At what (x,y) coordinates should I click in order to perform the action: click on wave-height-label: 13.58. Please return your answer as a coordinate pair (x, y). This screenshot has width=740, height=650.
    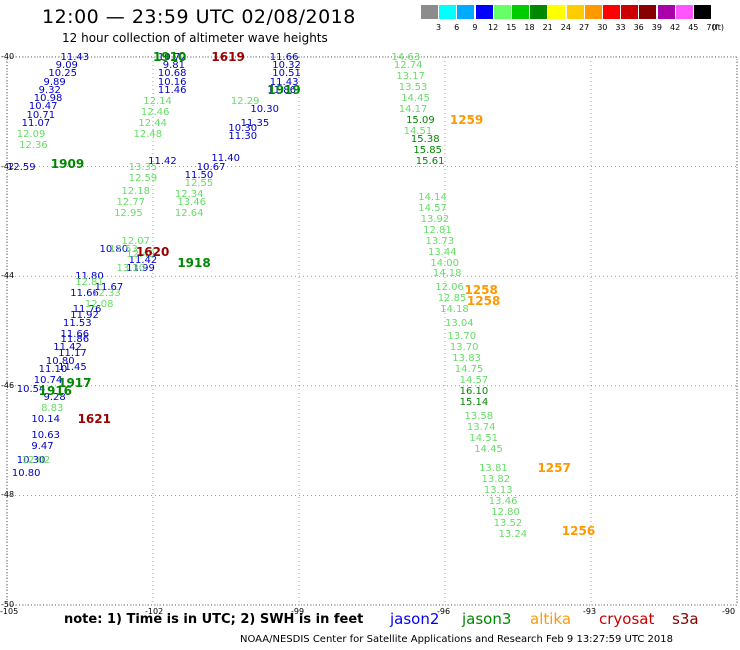
    Looking at the image, I should click on (479, 416).